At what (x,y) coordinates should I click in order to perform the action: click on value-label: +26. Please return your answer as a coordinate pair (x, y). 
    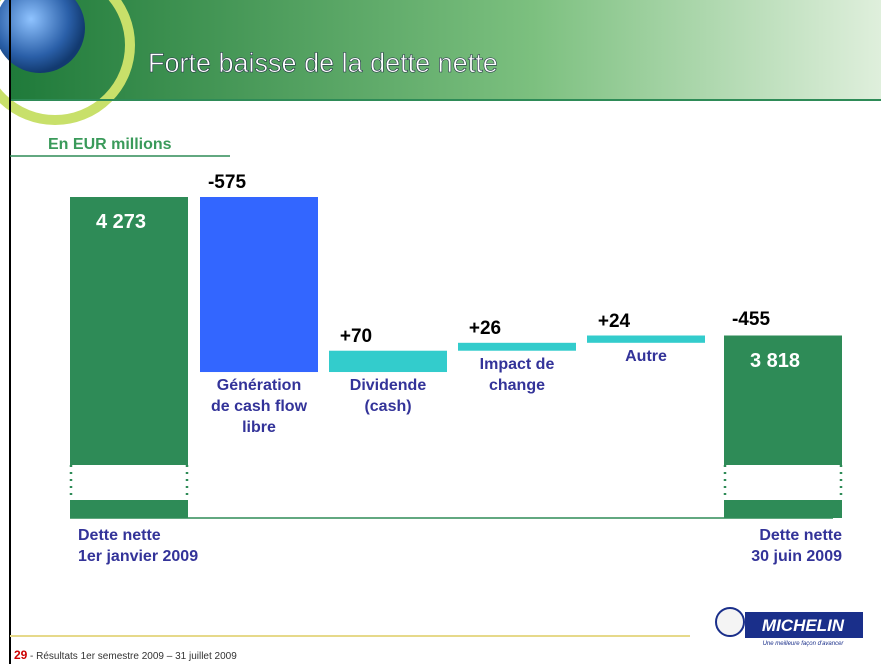
    Looking at the image, I should click on (485, 328).